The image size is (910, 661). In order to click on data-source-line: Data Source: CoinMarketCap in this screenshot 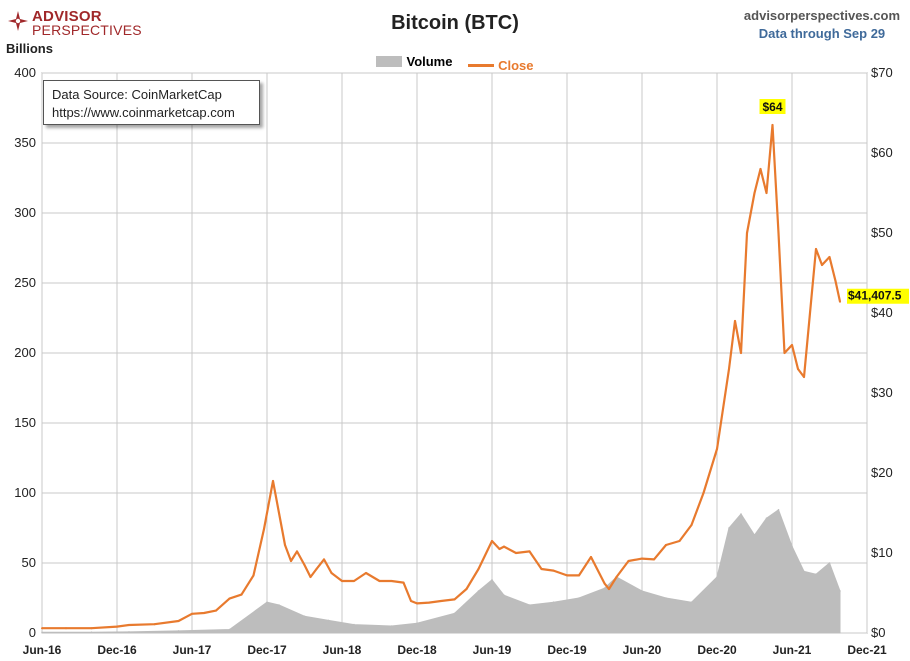, I will do `click(137, 94)`.